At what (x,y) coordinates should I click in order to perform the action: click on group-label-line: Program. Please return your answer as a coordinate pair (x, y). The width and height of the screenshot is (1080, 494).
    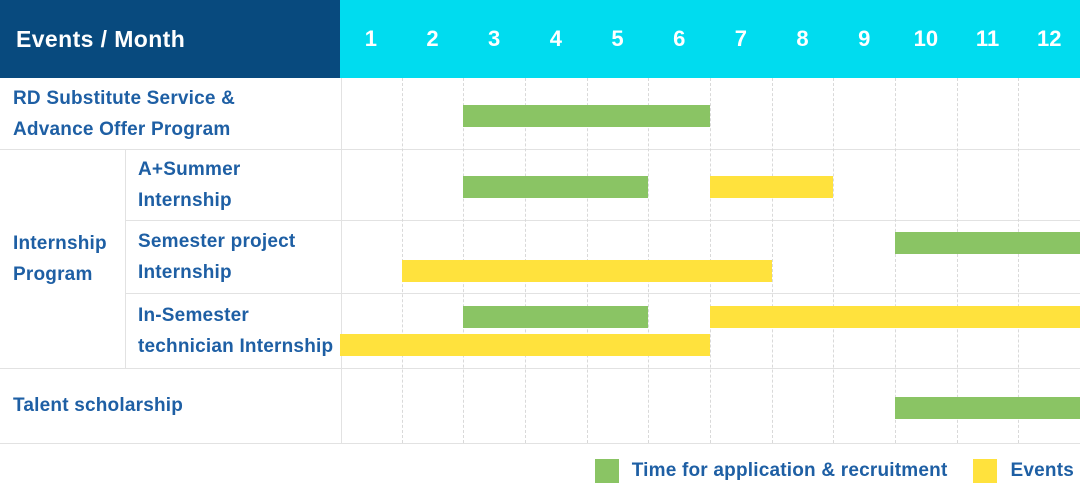
    Looking at the image, I should click on (53, 274).